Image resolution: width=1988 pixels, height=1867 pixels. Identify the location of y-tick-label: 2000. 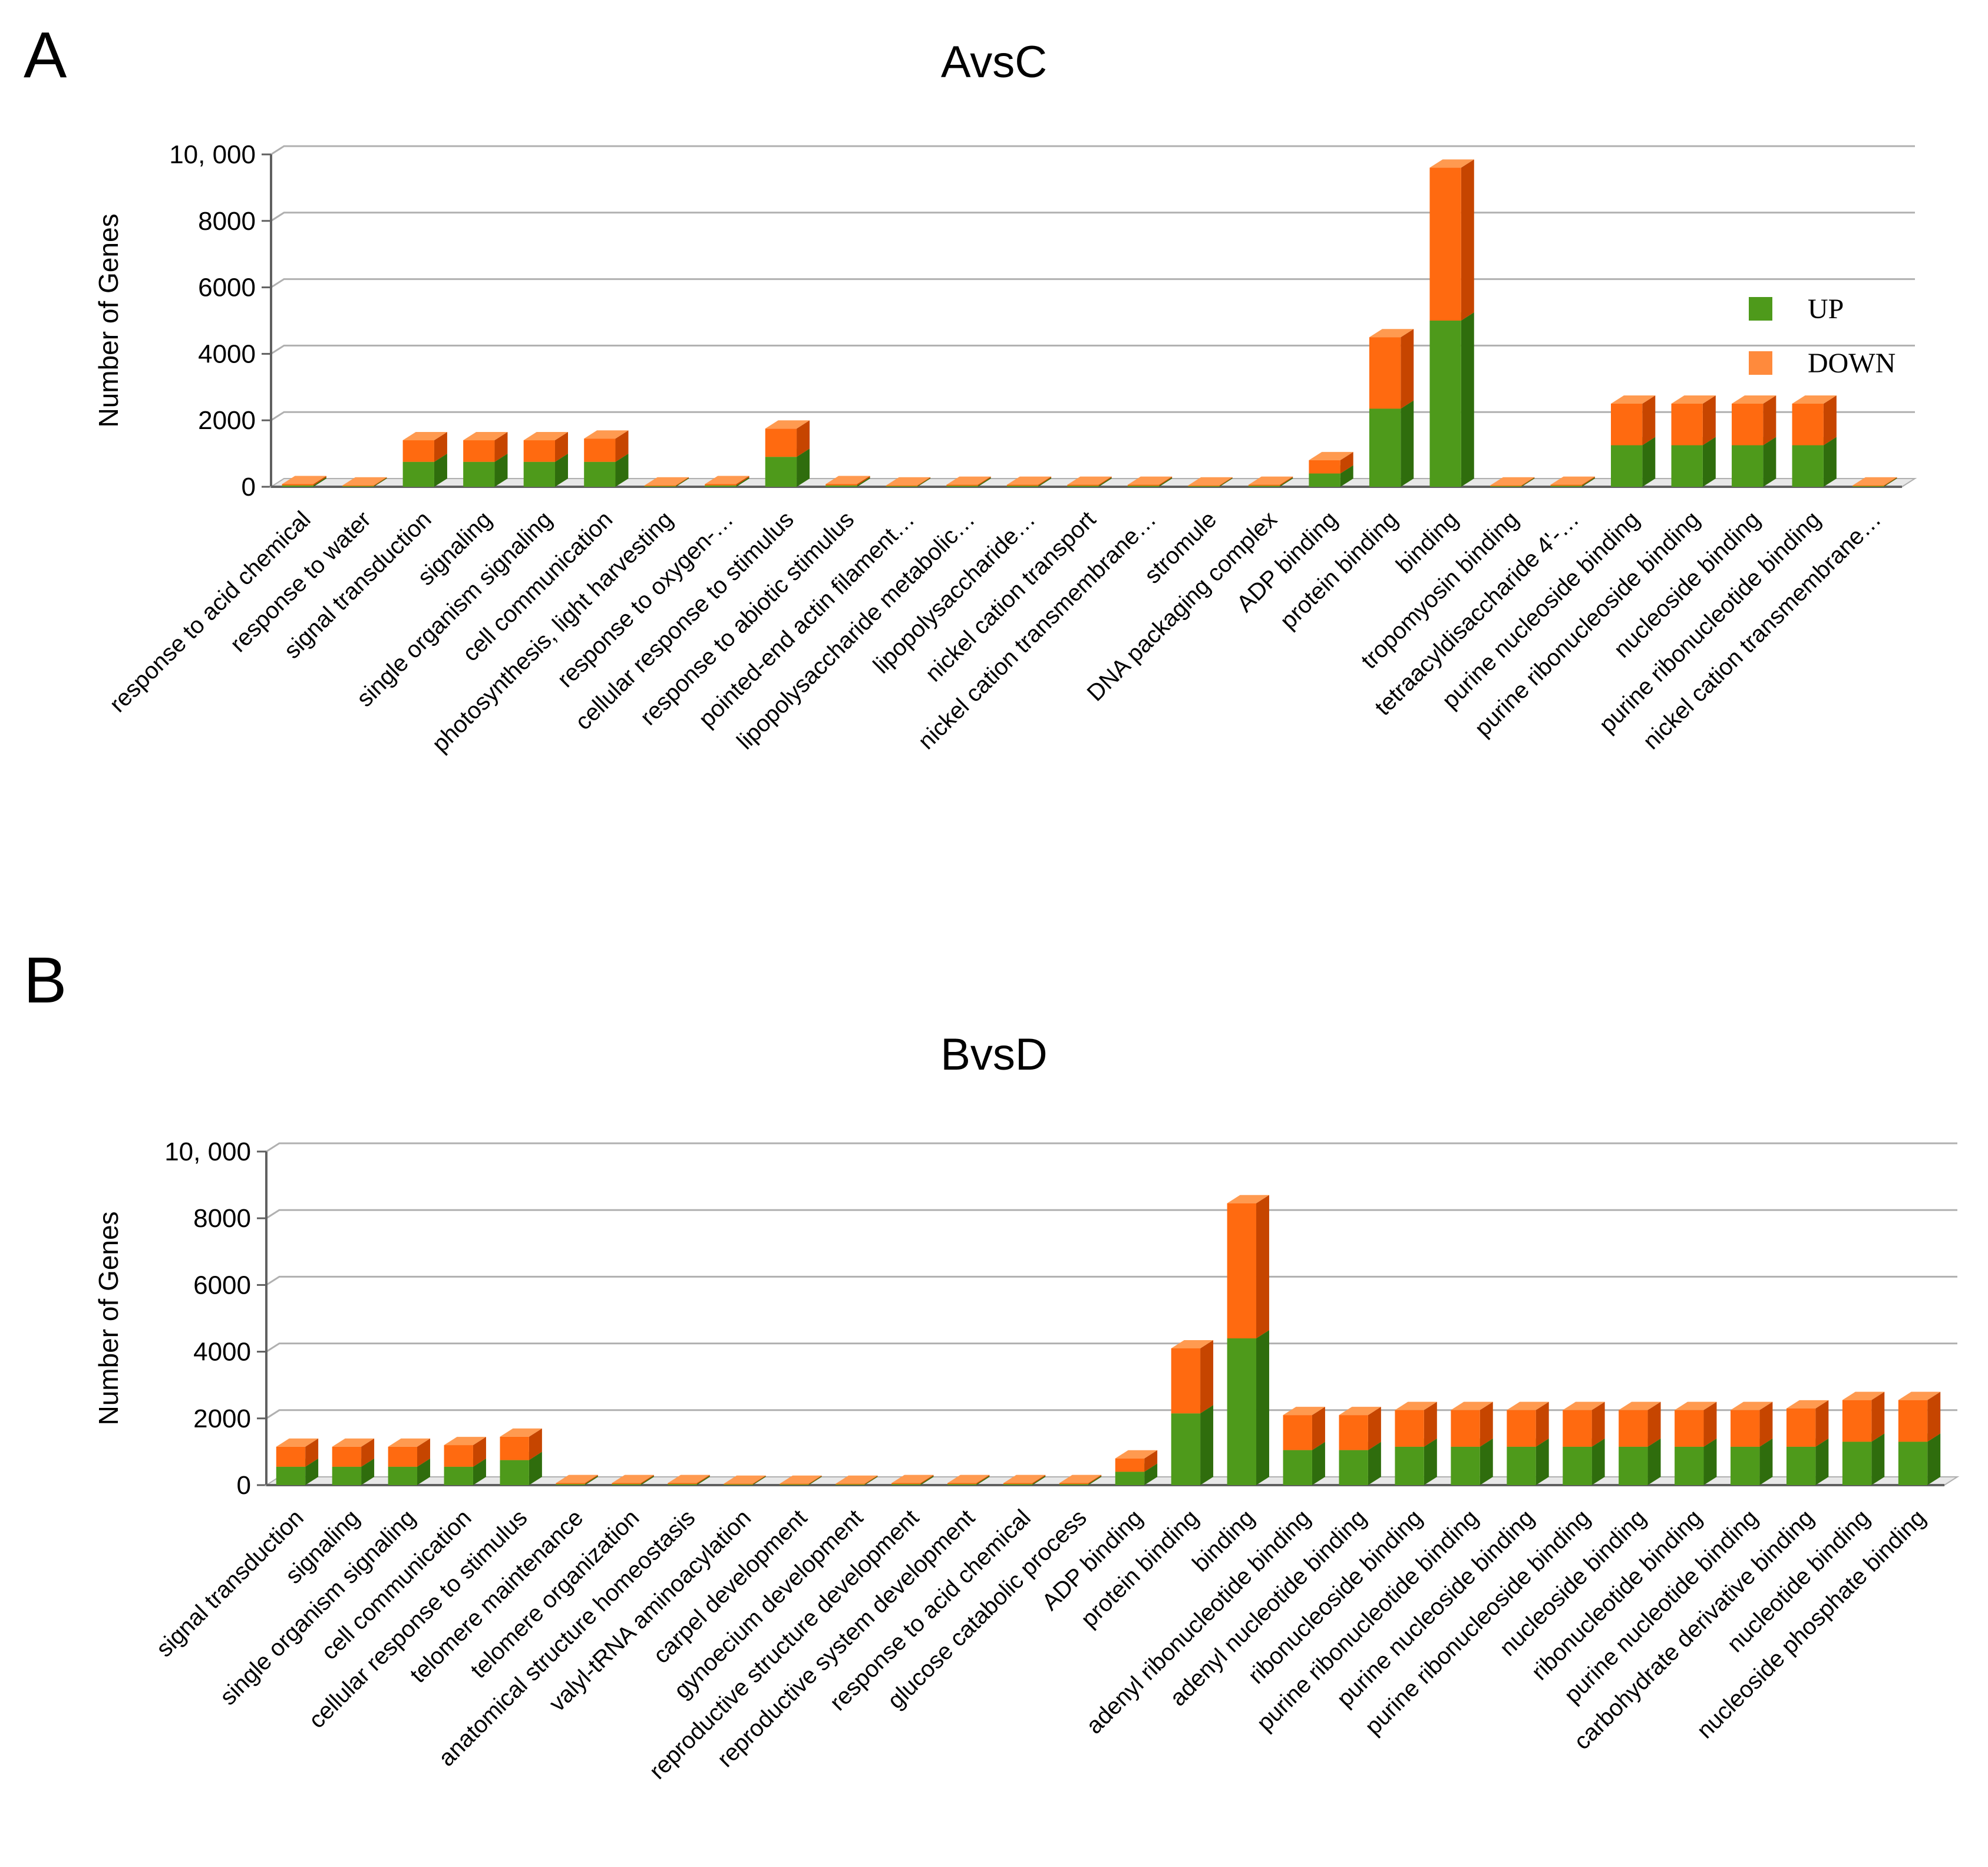
(222, 1418).